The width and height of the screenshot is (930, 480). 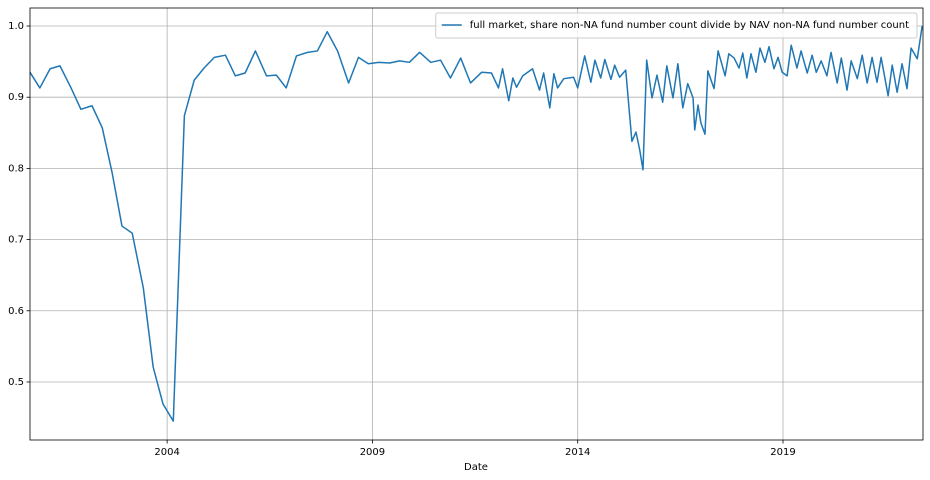 I want to click on y-tick-label: 0.5, so click(x=16, y=382).